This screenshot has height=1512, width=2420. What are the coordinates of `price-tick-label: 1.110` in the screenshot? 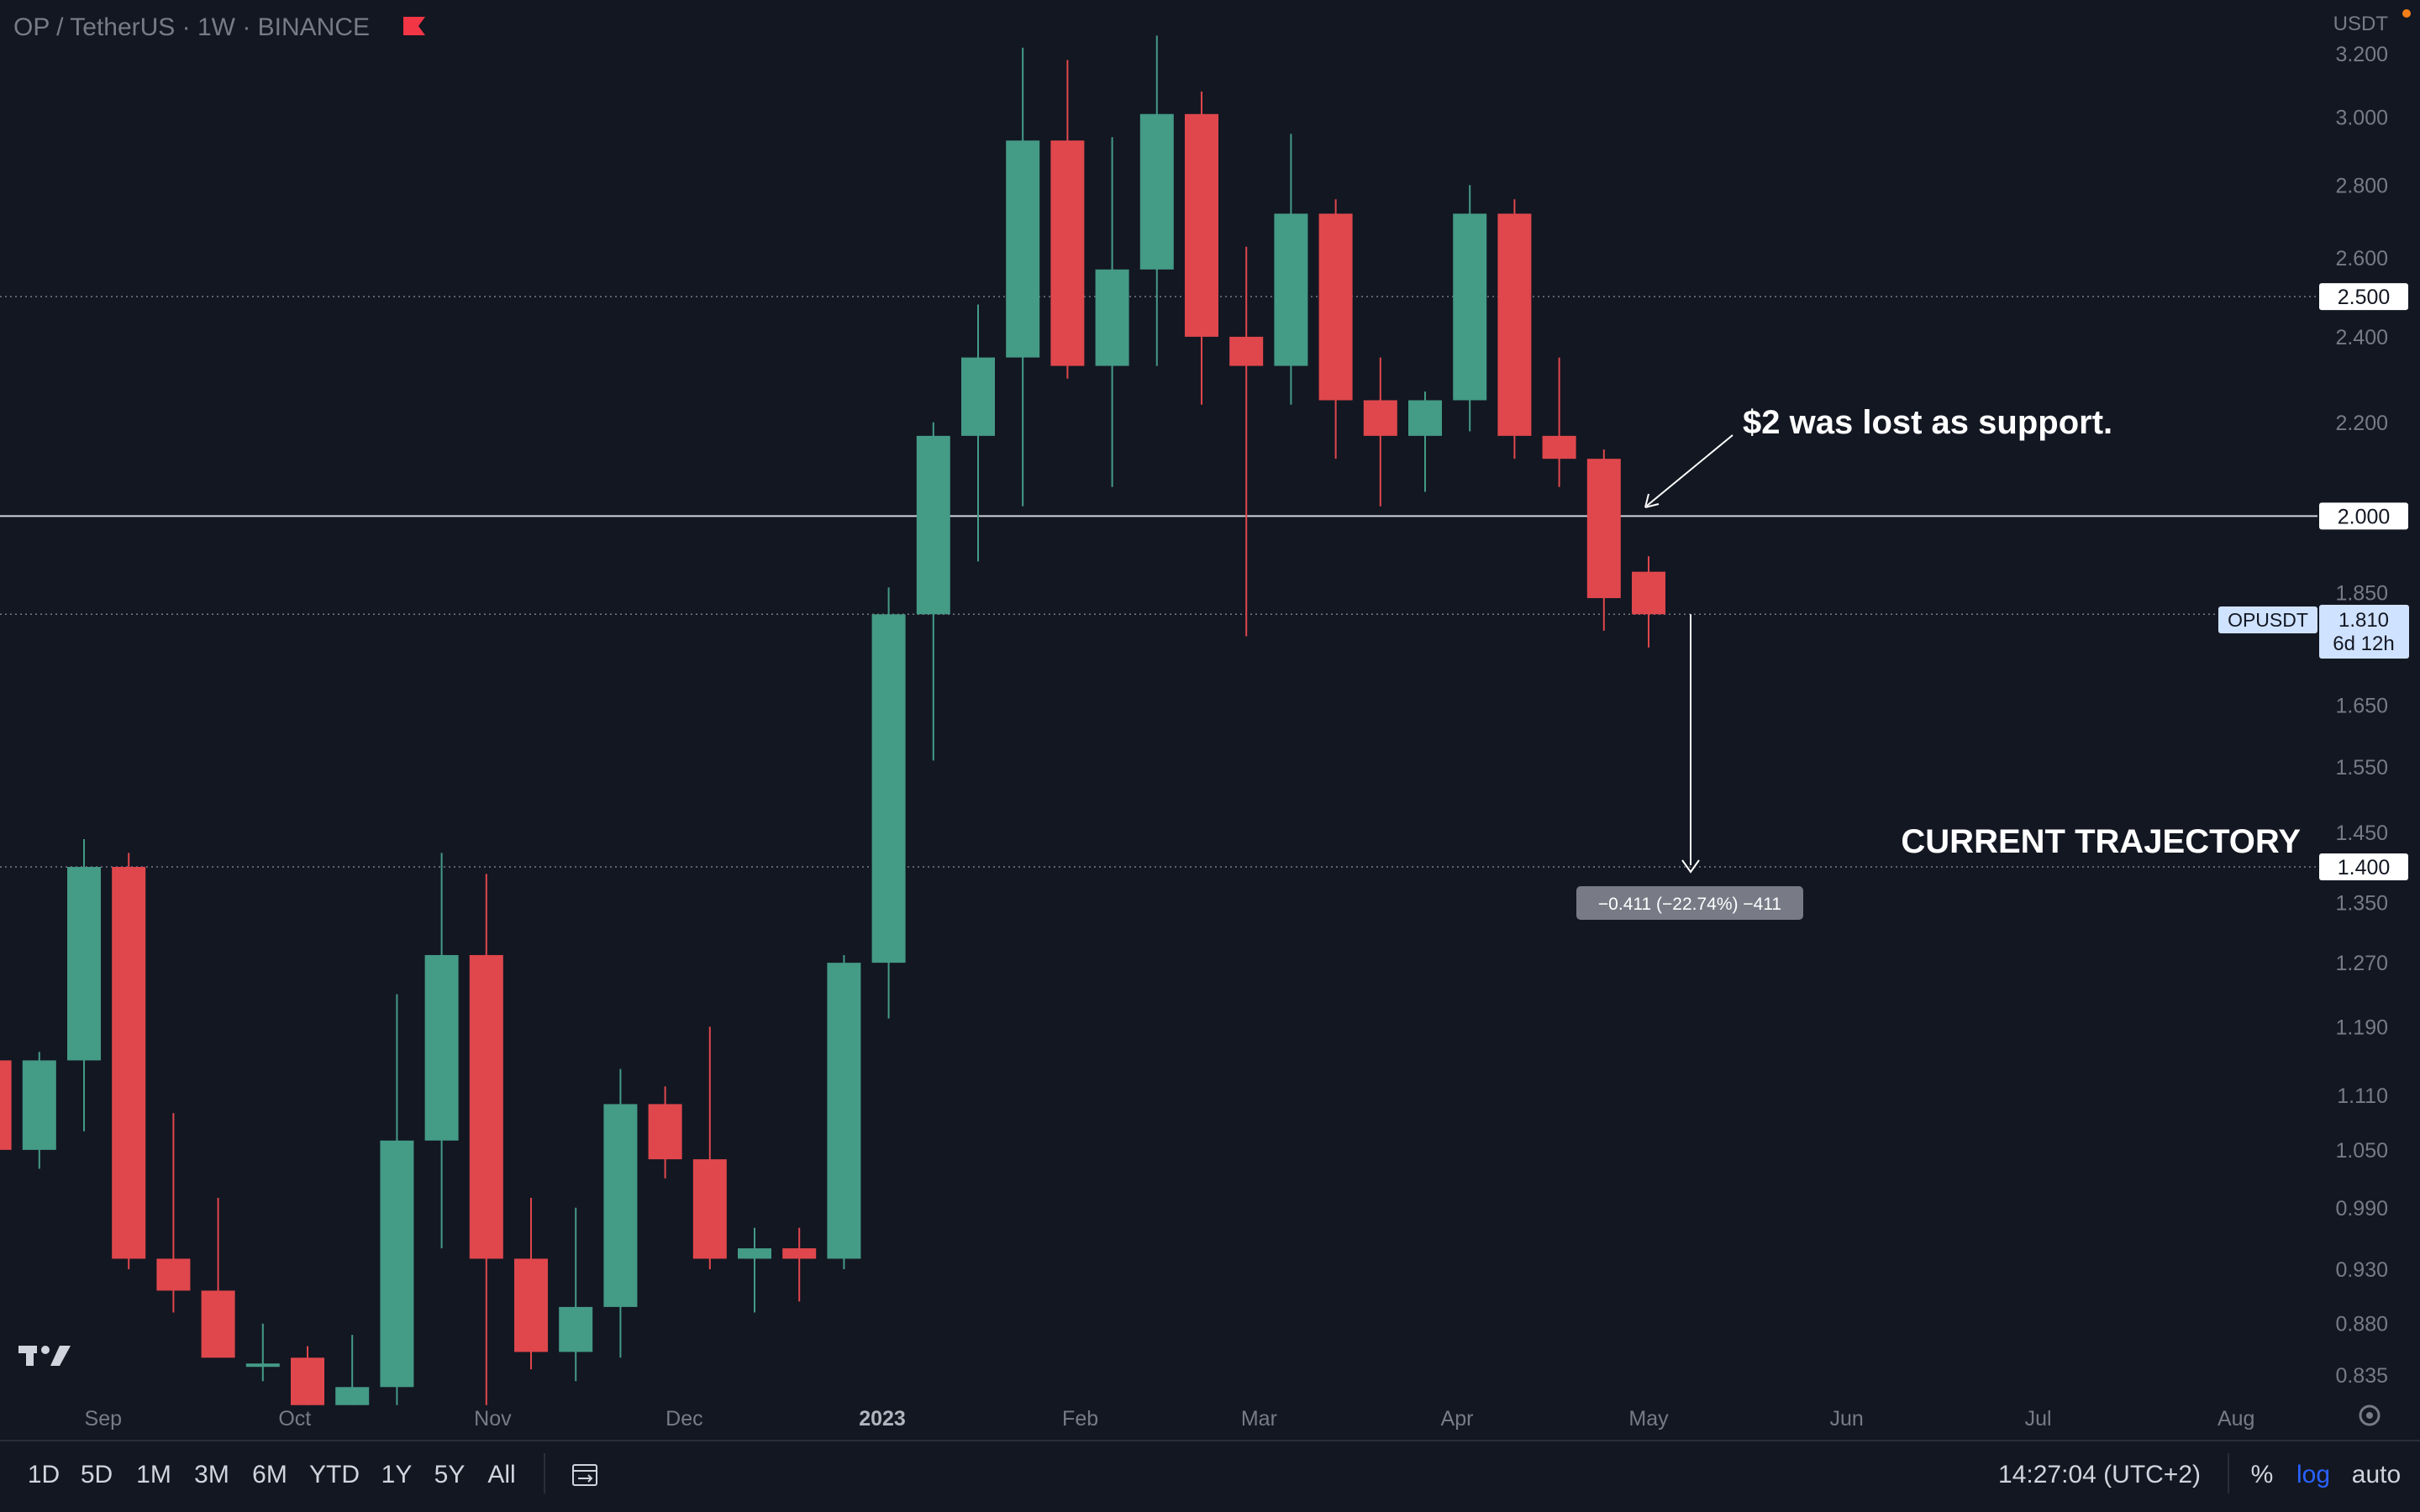 It's located at (2362, 1096).